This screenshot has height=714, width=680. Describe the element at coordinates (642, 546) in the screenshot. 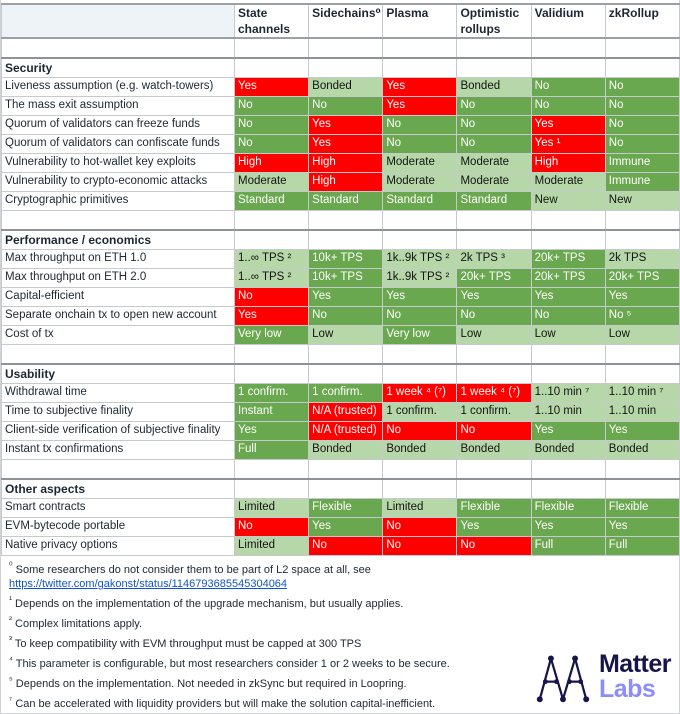

I see `value-cell: Full` at that location.